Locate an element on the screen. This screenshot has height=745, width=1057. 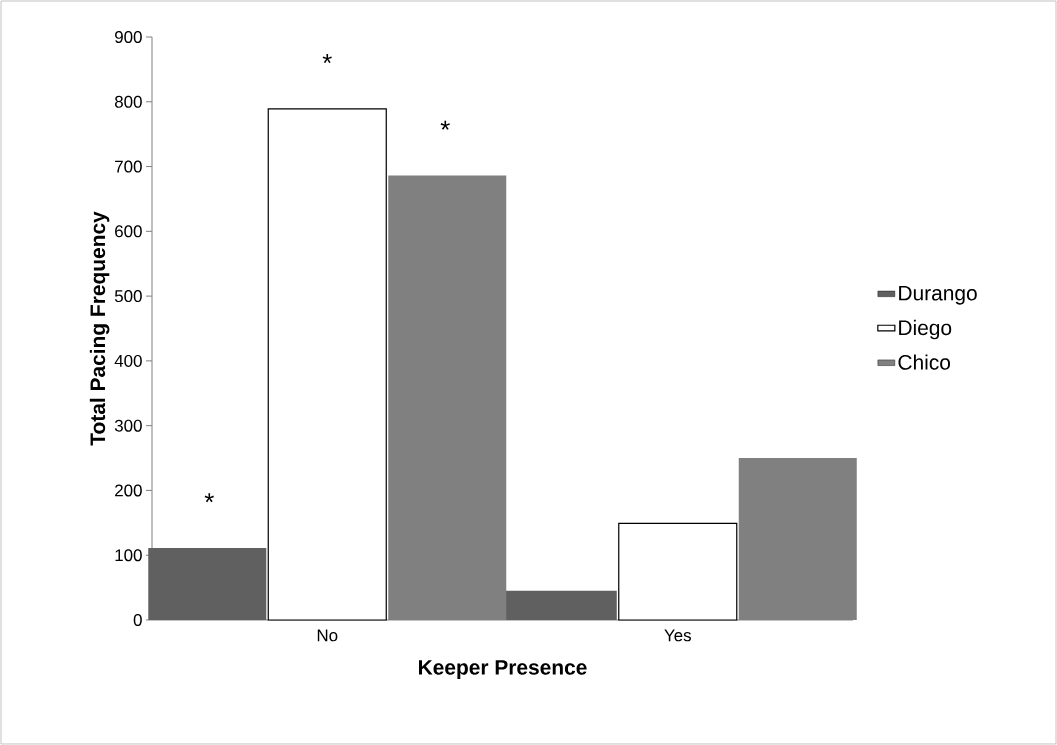
y-axis-title: Total Pacing Frequency is located at coordinates (99, 328).